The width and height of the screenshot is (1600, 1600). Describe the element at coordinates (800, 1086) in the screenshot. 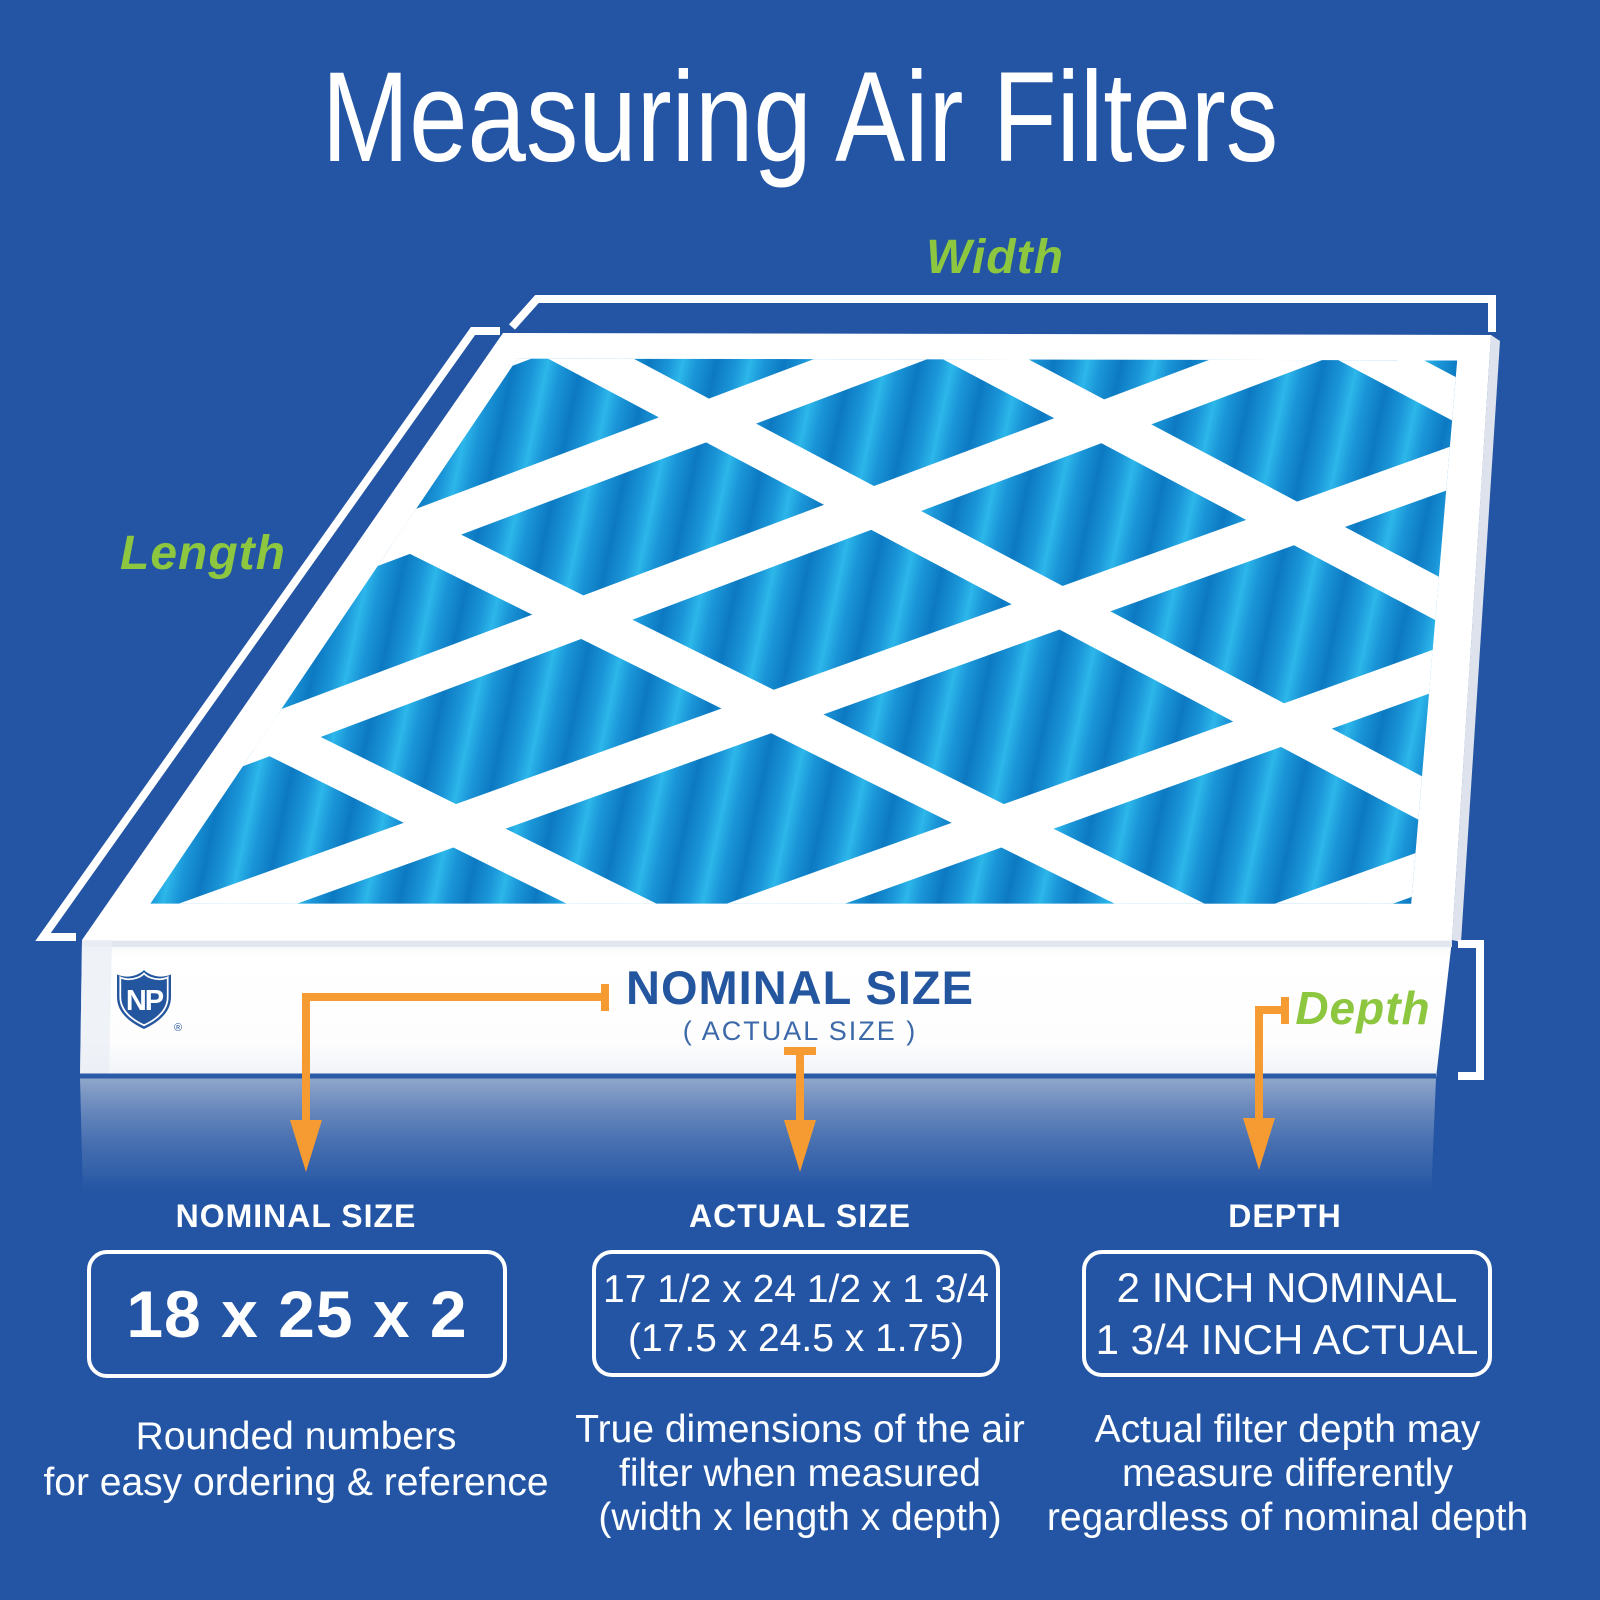

I see `actual-size-arrow` at that location.